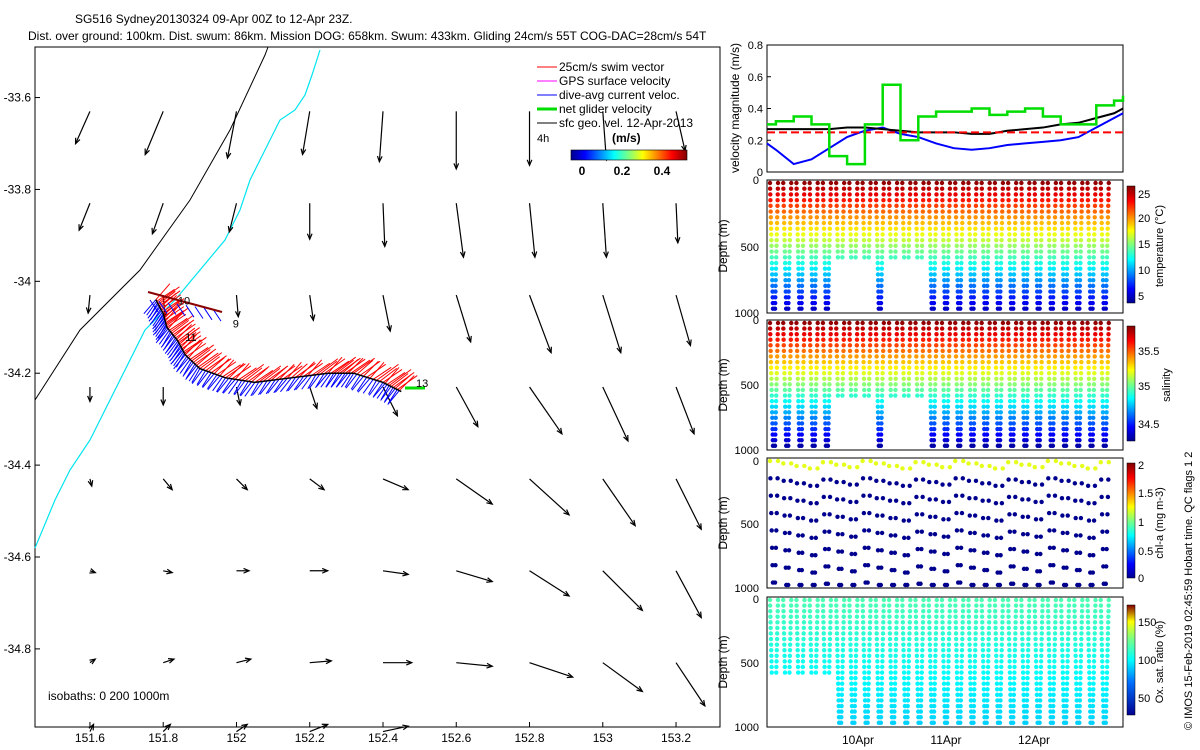 Image resolution: width=1200 pixels, height=750 pixels. I want to click on track-label: 11, so click(190, 338).